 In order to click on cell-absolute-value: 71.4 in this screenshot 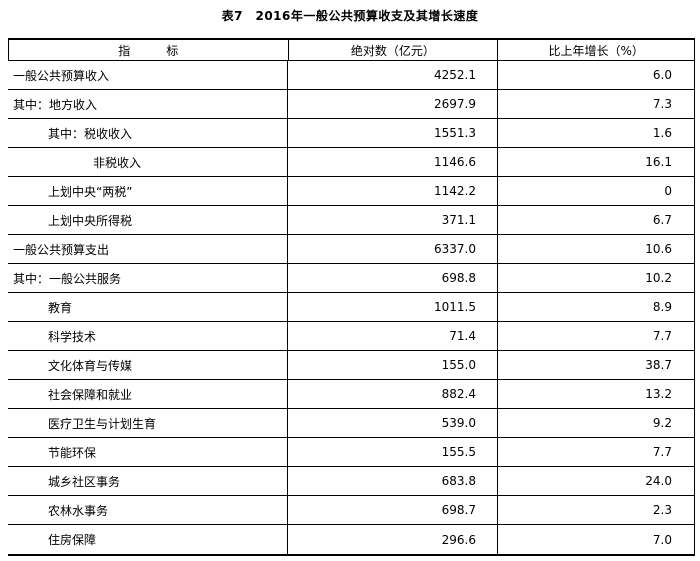, I will do `click(393, 336)`.